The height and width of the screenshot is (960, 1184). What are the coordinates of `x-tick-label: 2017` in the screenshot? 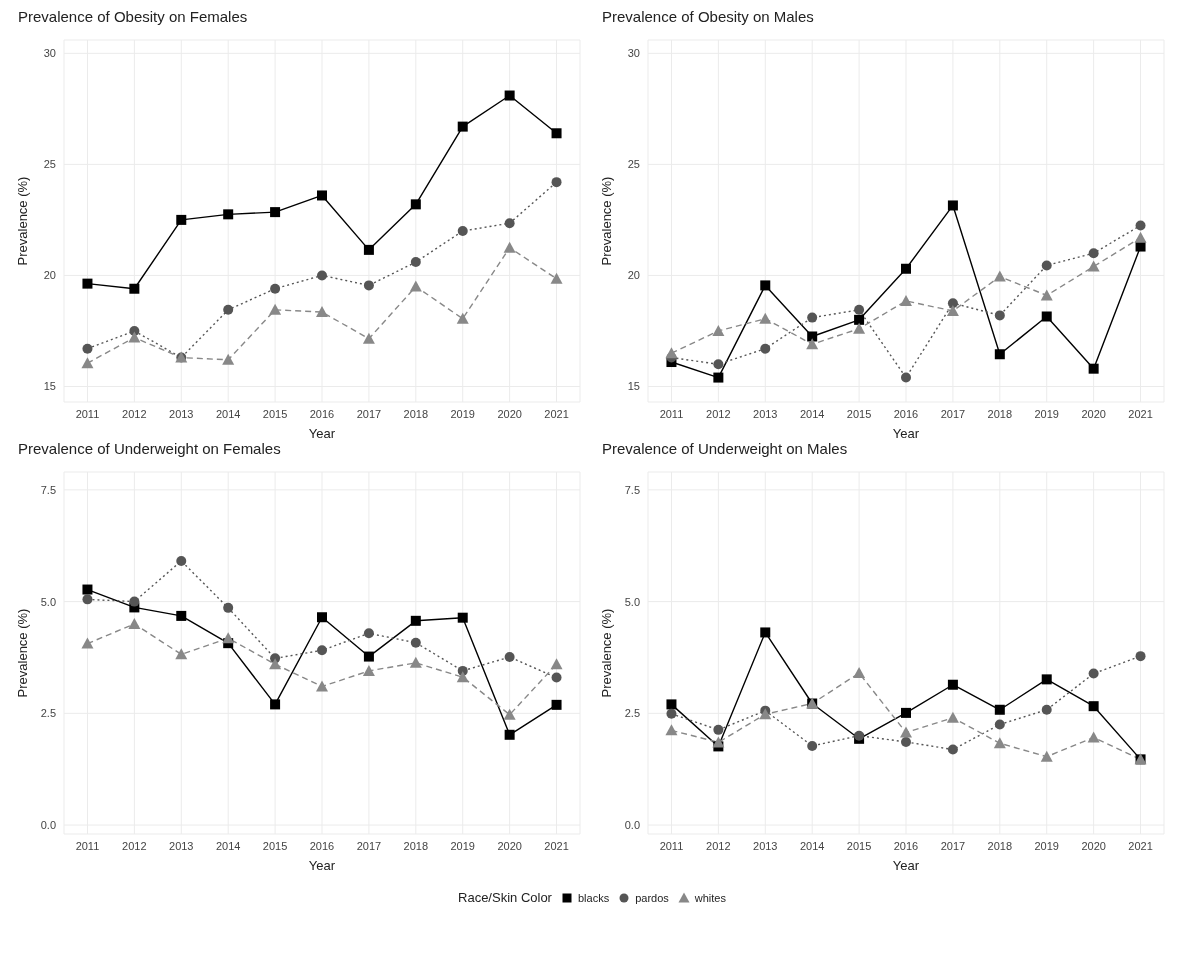 It's located at (369, 413).